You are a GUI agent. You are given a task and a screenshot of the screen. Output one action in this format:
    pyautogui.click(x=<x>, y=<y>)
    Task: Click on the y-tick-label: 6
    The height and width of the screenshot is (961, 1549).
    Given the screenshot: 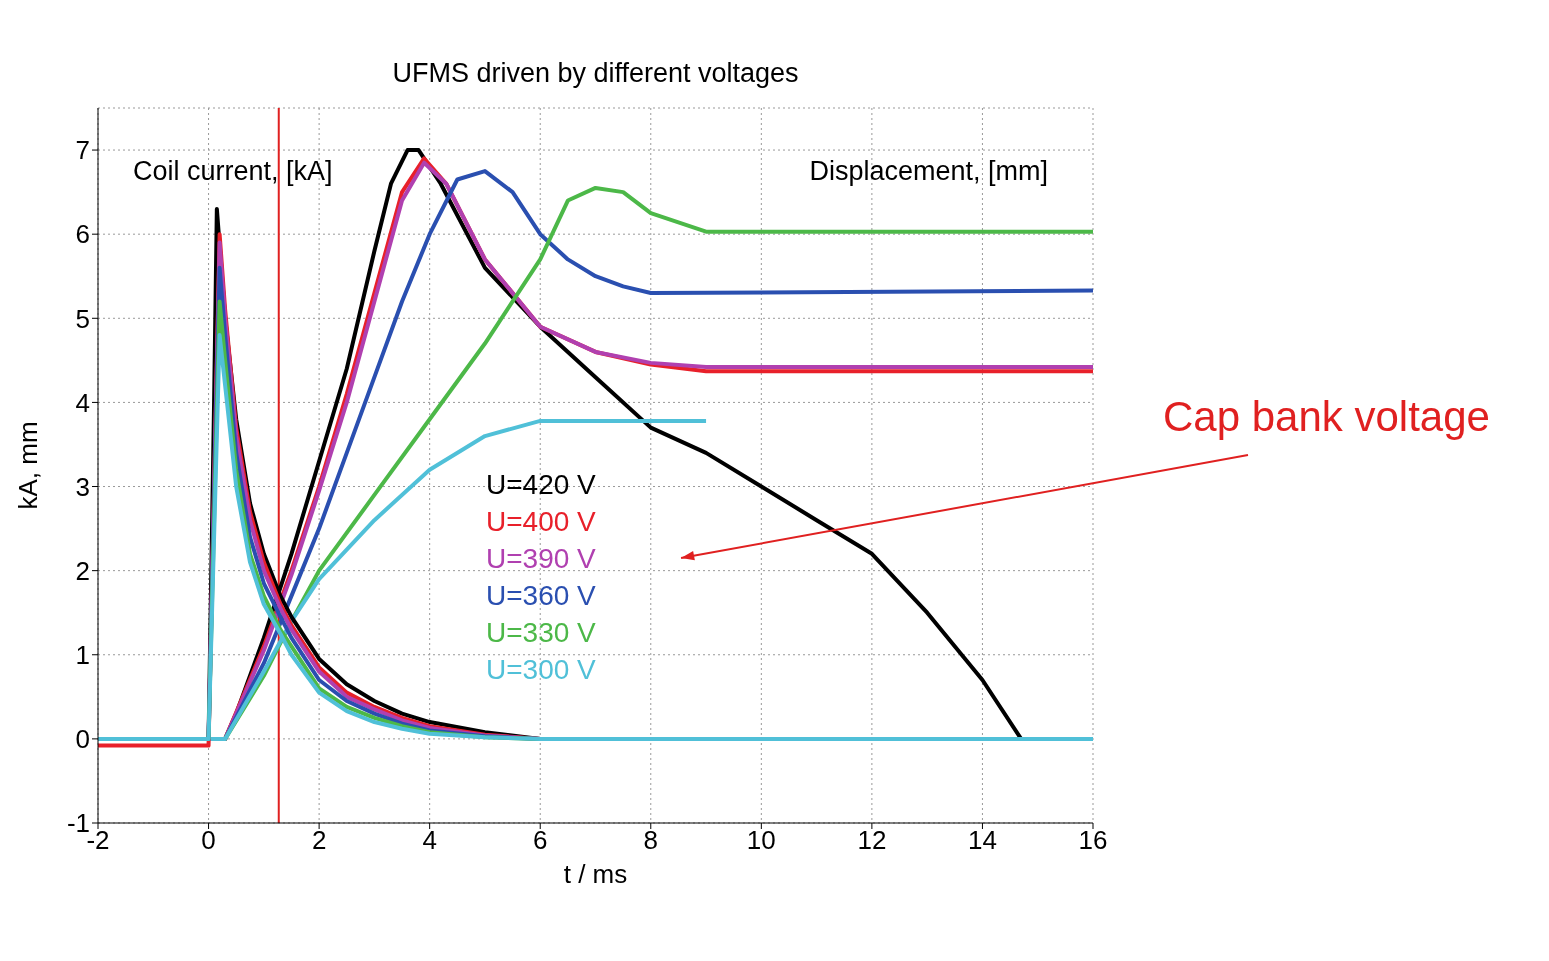 What is the action you would take?
    pyautogui.click(x=82, y=234)
    